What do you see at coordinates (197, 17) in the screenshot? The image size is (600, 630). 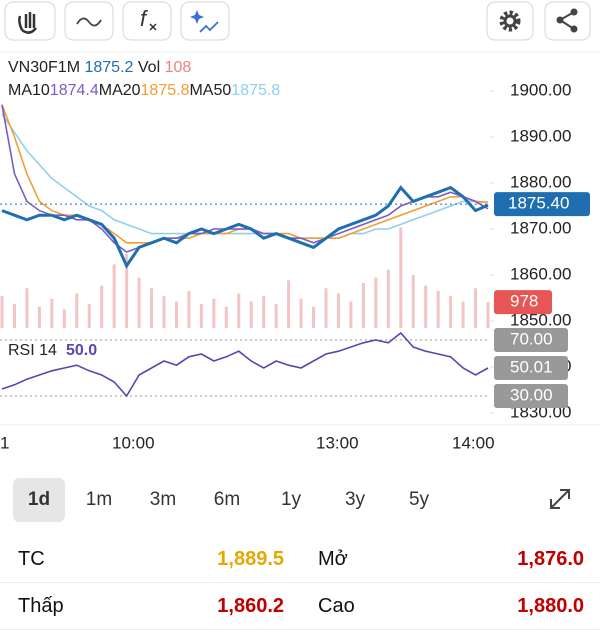 I see `sparkle-icon` at bounding box center [197, 17].